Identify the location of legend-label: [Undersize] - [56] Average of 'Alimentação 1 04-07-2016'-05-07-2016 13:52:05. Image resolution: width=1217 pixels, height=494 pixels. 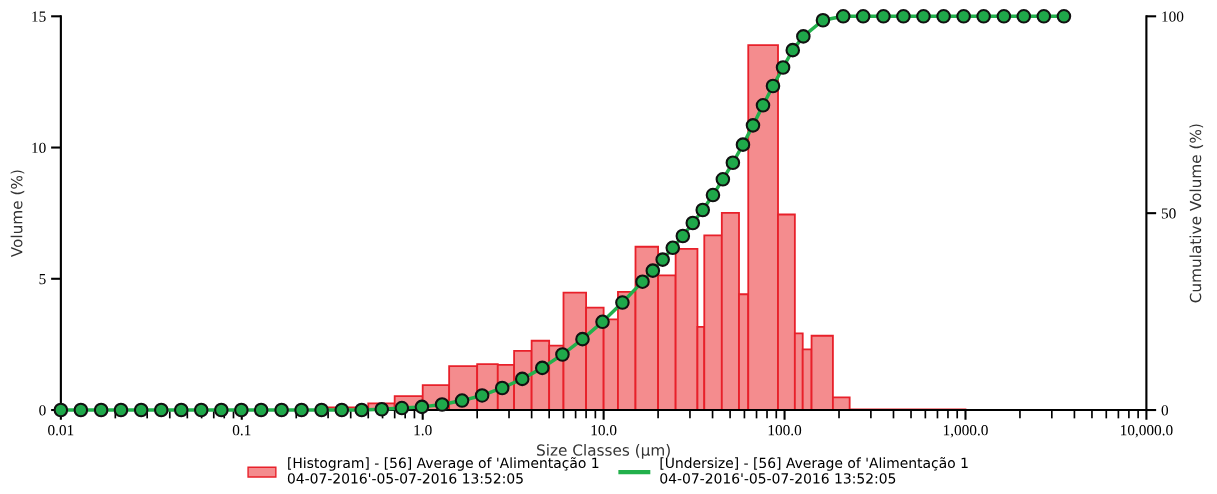
(814, 470).